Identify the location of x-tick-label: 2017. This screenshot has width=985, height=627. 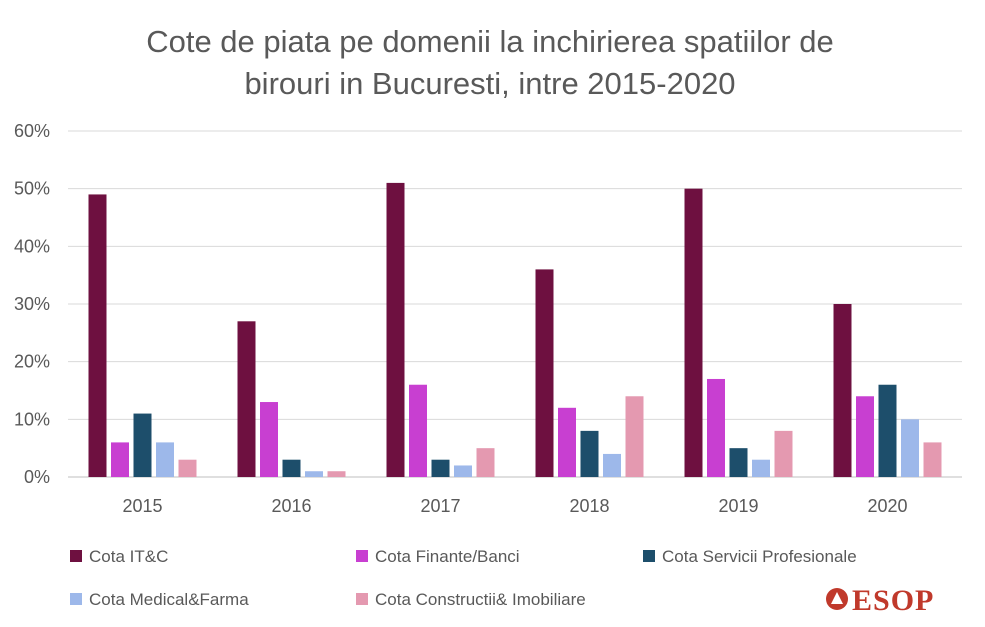
(440, 506).